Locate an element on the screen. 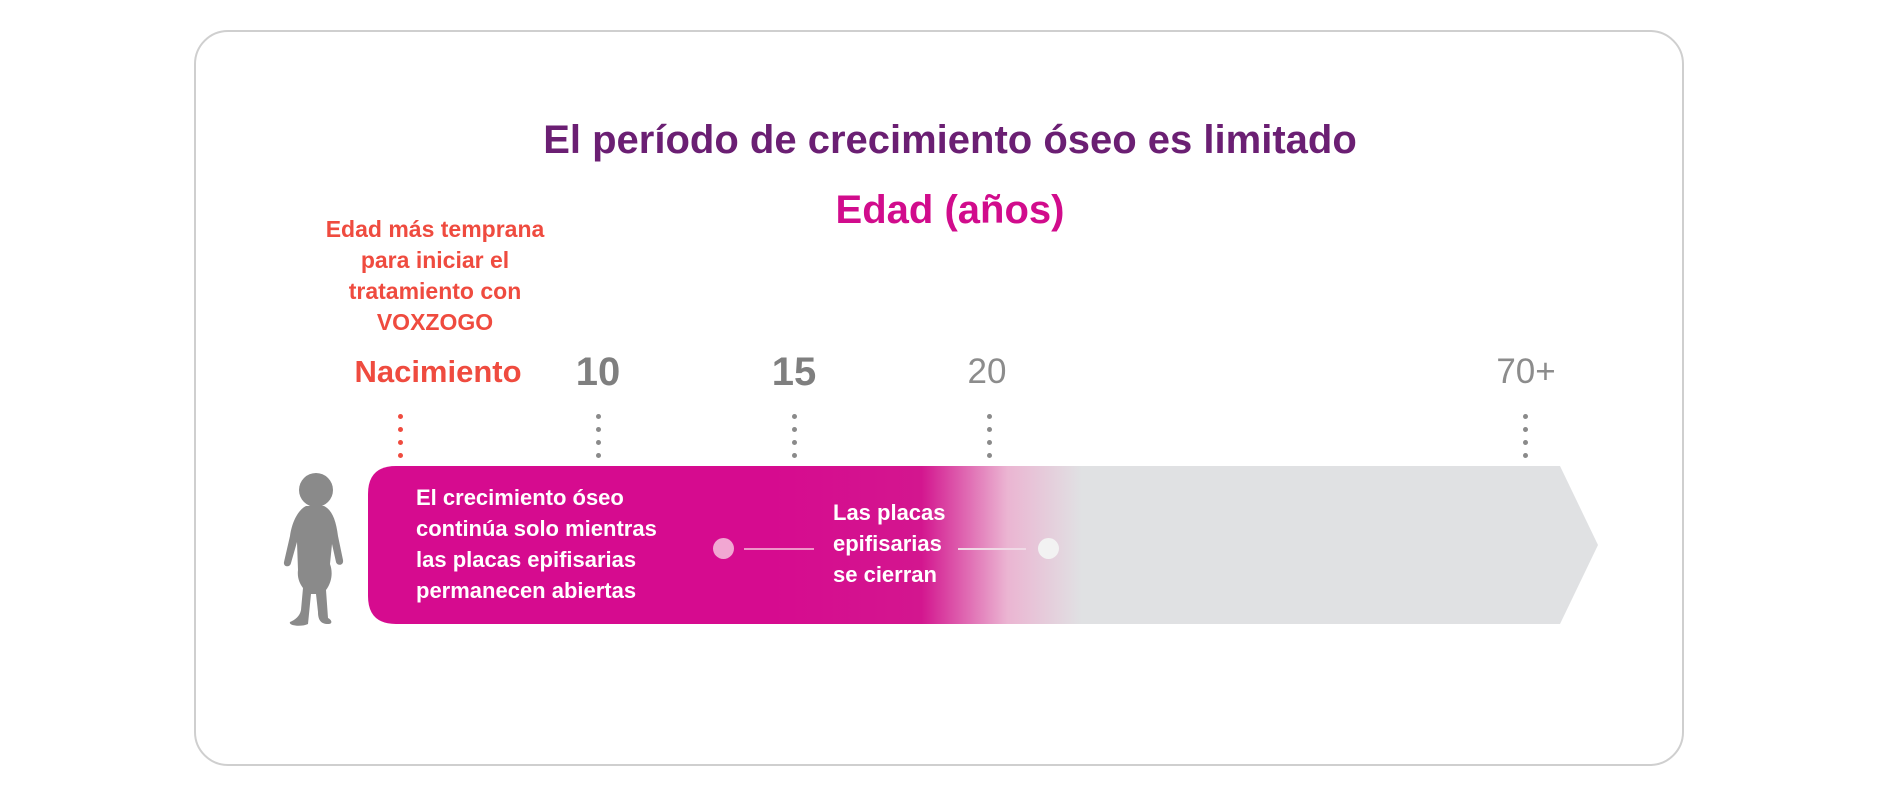 Image resolution: width=1900 pixels, height=808 pixels. plates-close-description: Las placas epifisarias se cierran is located at coordinates (903, 543).